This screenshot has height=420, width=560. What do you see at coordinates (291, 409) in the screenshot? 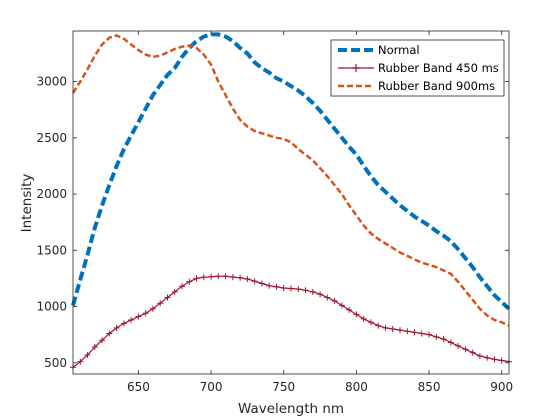
I see `x-axis-label: Wavelength nm` at bounding box center [291, 409].